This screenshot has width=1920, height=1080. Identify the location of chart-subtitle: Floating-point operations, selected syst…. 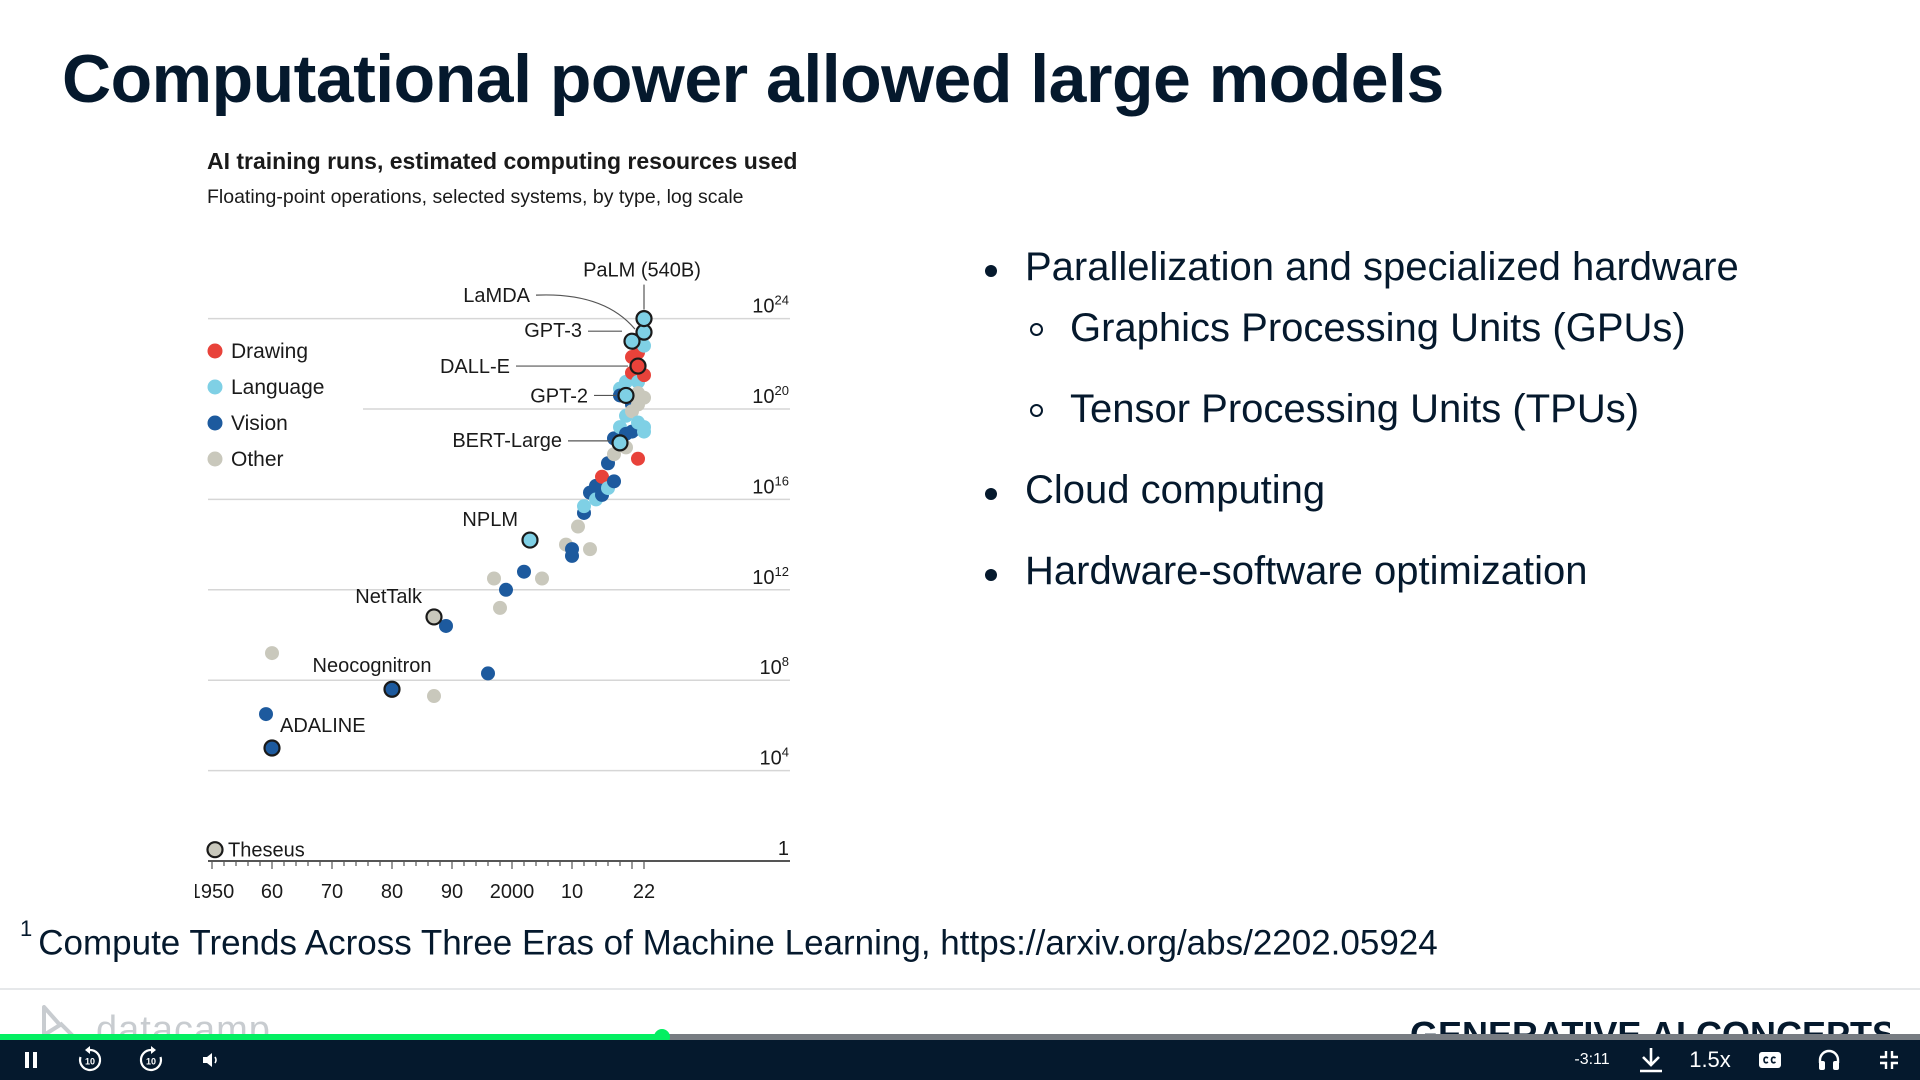
(475, 197).